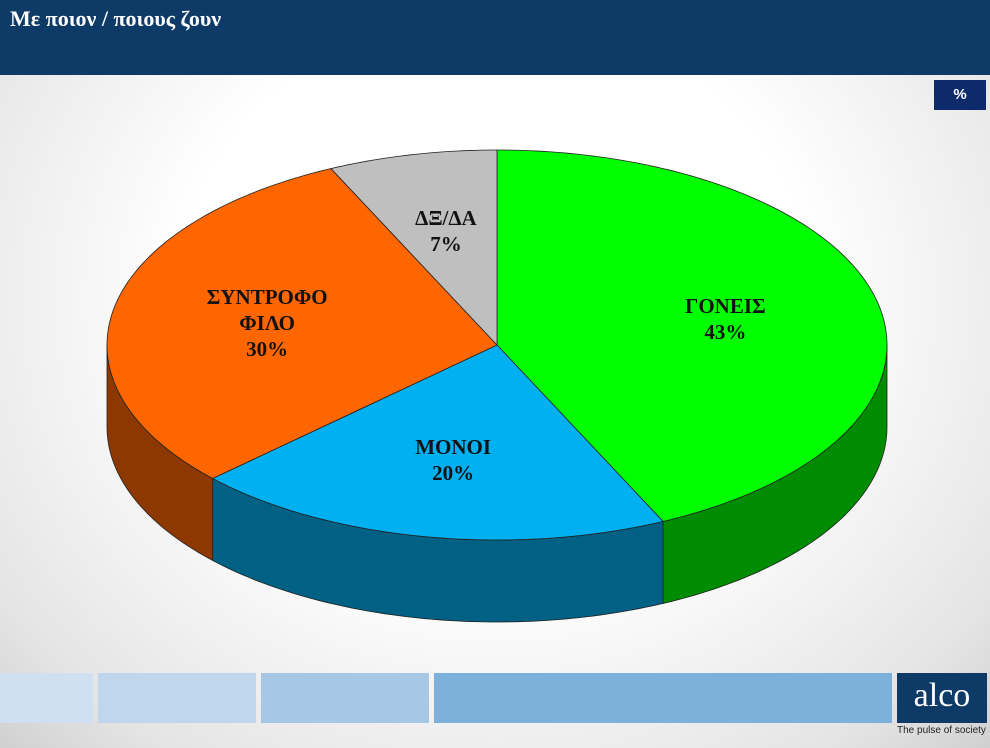  Describe the element at coordinates (725, 332) in the screenshot. I see `value-label: 43%` at that location.